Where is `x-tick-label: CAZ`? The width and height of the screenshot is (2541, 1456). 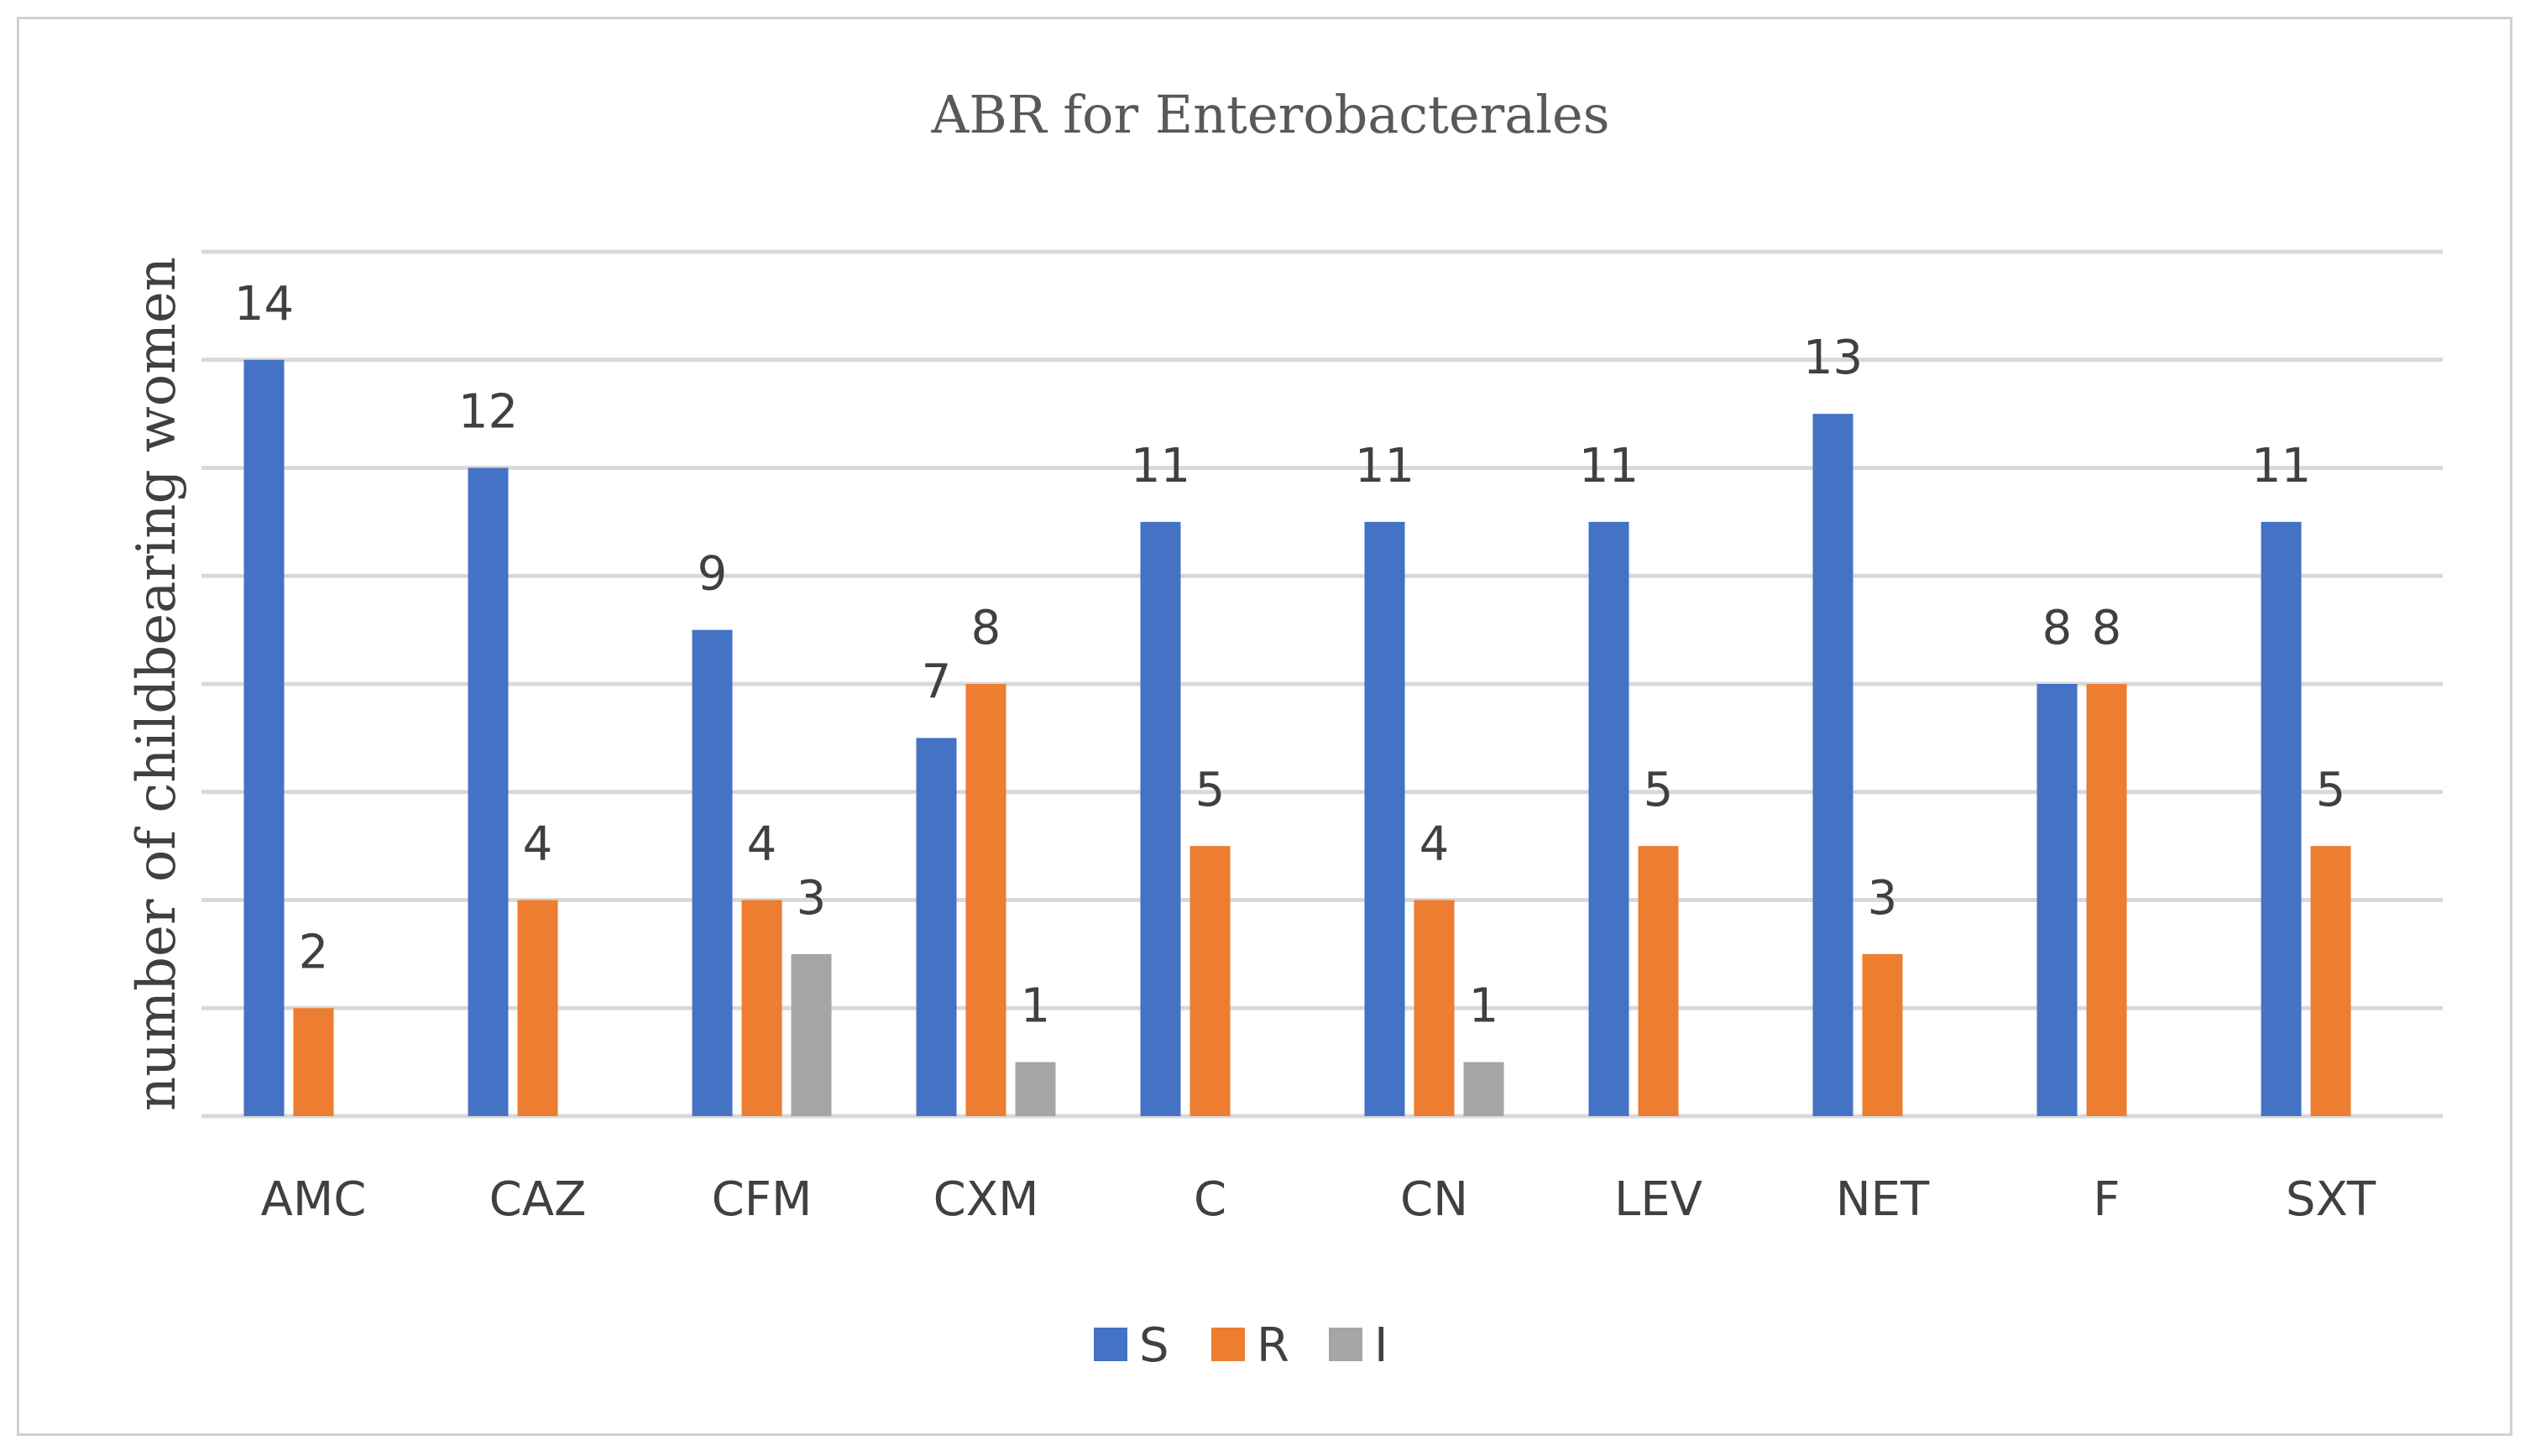 x-tick-label: CAZ is located at coordinates (538, 1199).